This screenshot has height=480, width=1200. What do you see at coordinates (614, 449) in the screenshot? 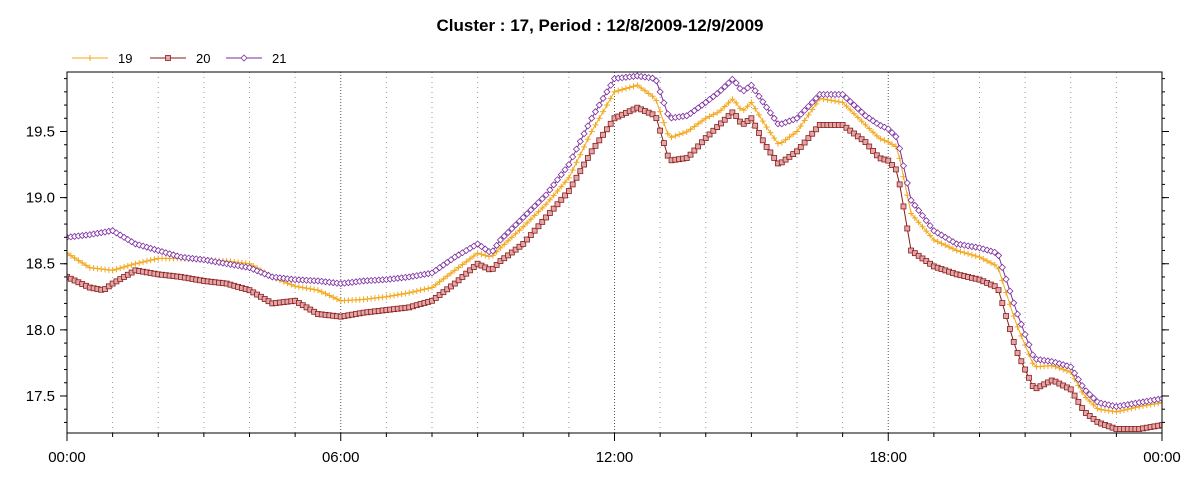
I see `x-axis: 00:00 06:00 12:00 18:00 00:00` at bounding box center [614, 449].